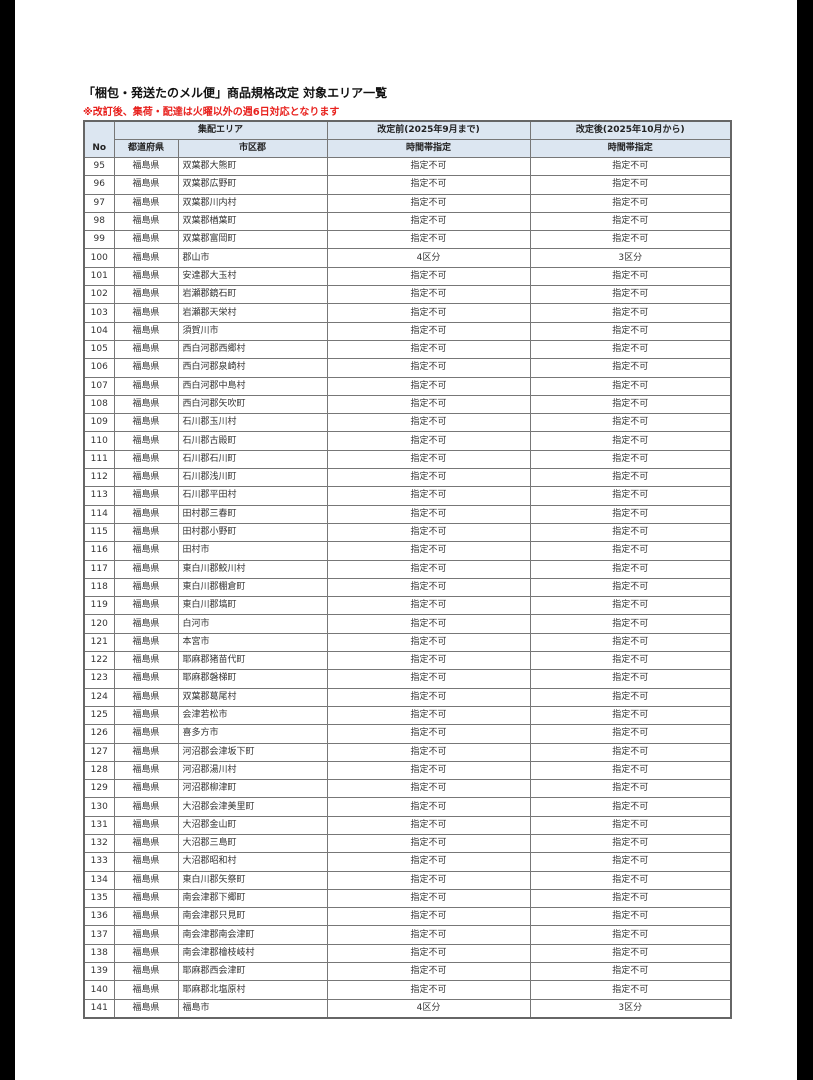  What do you see at coordinates (252, 240) in the screenshot?
I see `row-city: 双葉郡富岡町` at bounding box center [252, 240].